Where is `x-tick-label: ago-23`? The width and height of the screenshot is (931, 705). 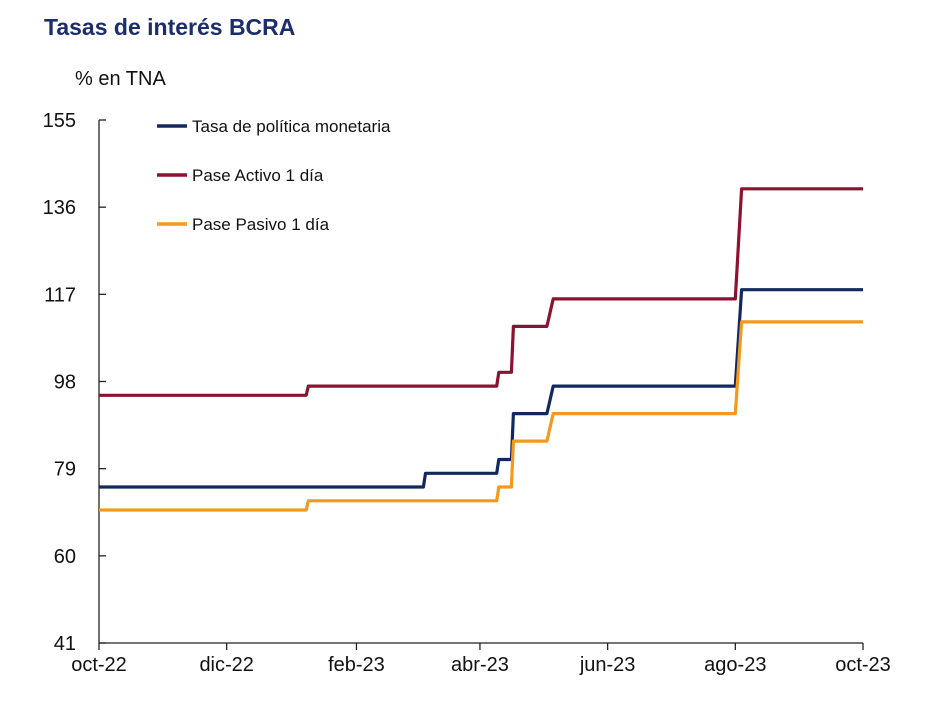 x-tick-label: ago-23 is located at coordinates (735, 665).